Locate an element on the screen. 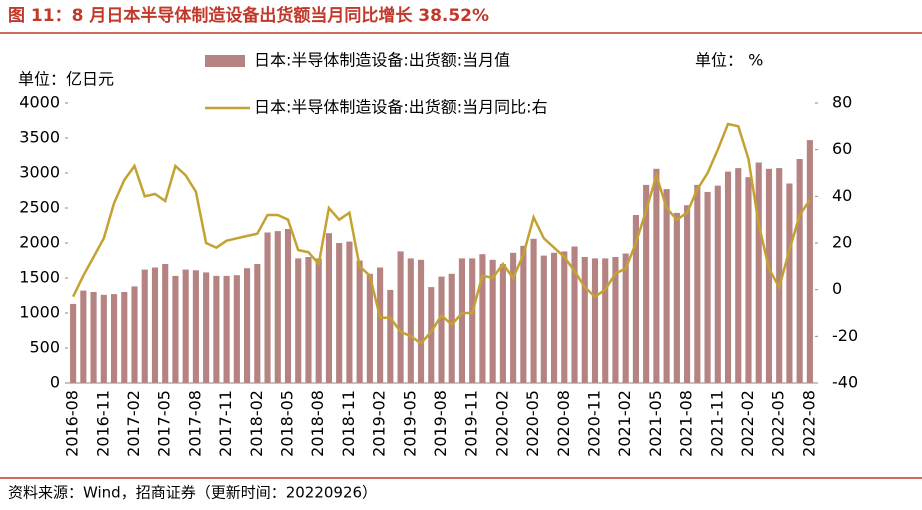  y-tick-label: 0 is located at coordinates (55, 382).